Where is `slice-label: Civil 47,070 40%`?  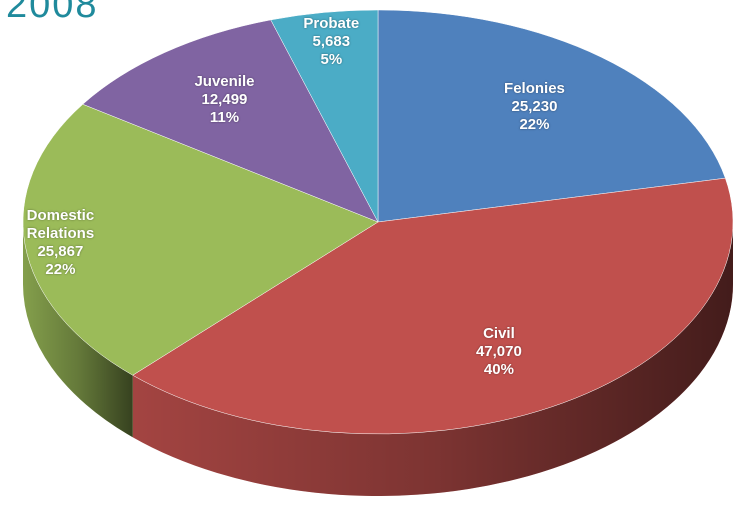
slice-label: Civil 47,070 40% is located at coordinates (499, 352).